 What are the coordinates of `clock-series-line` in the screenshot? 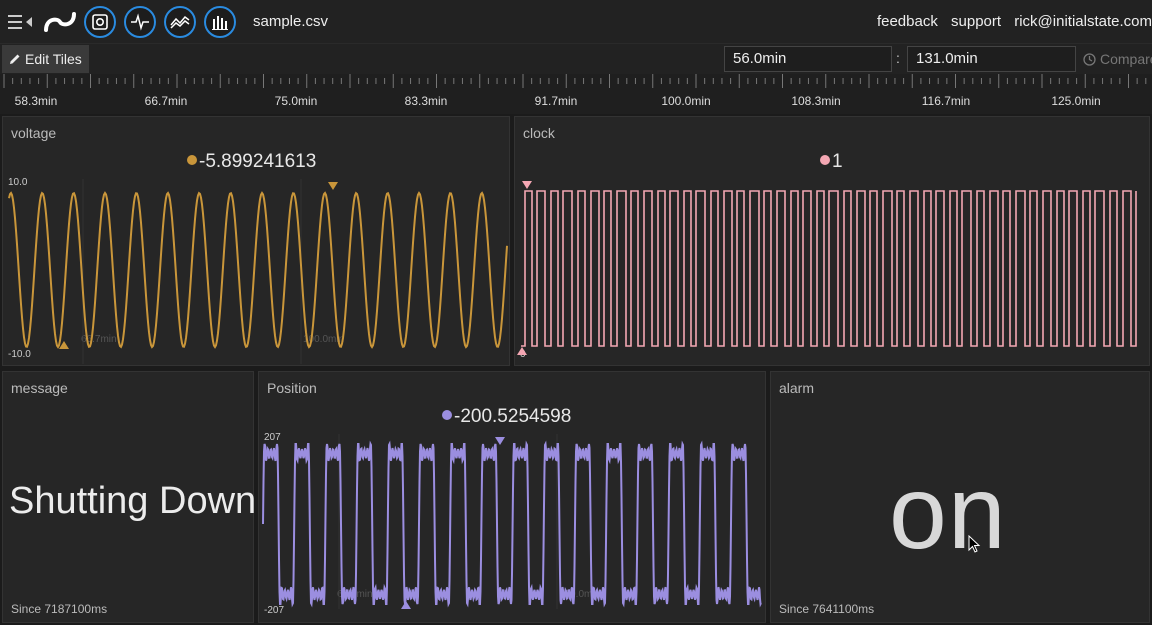 It's located at (829, 268).